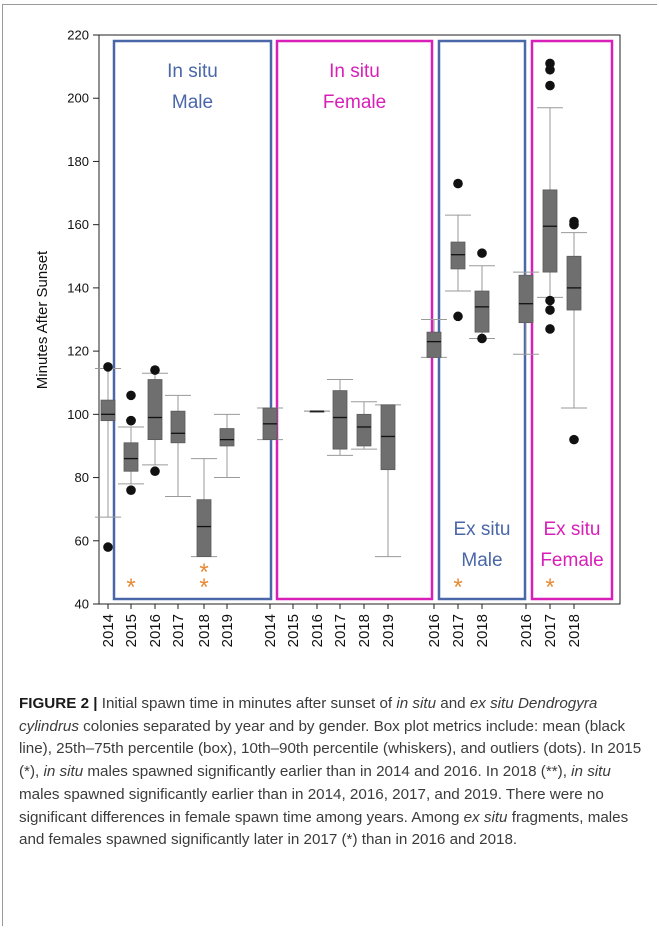  Describe the element at coordinates (78, 161) in the screenshot. I see `y-tick-label: 180` at that location.